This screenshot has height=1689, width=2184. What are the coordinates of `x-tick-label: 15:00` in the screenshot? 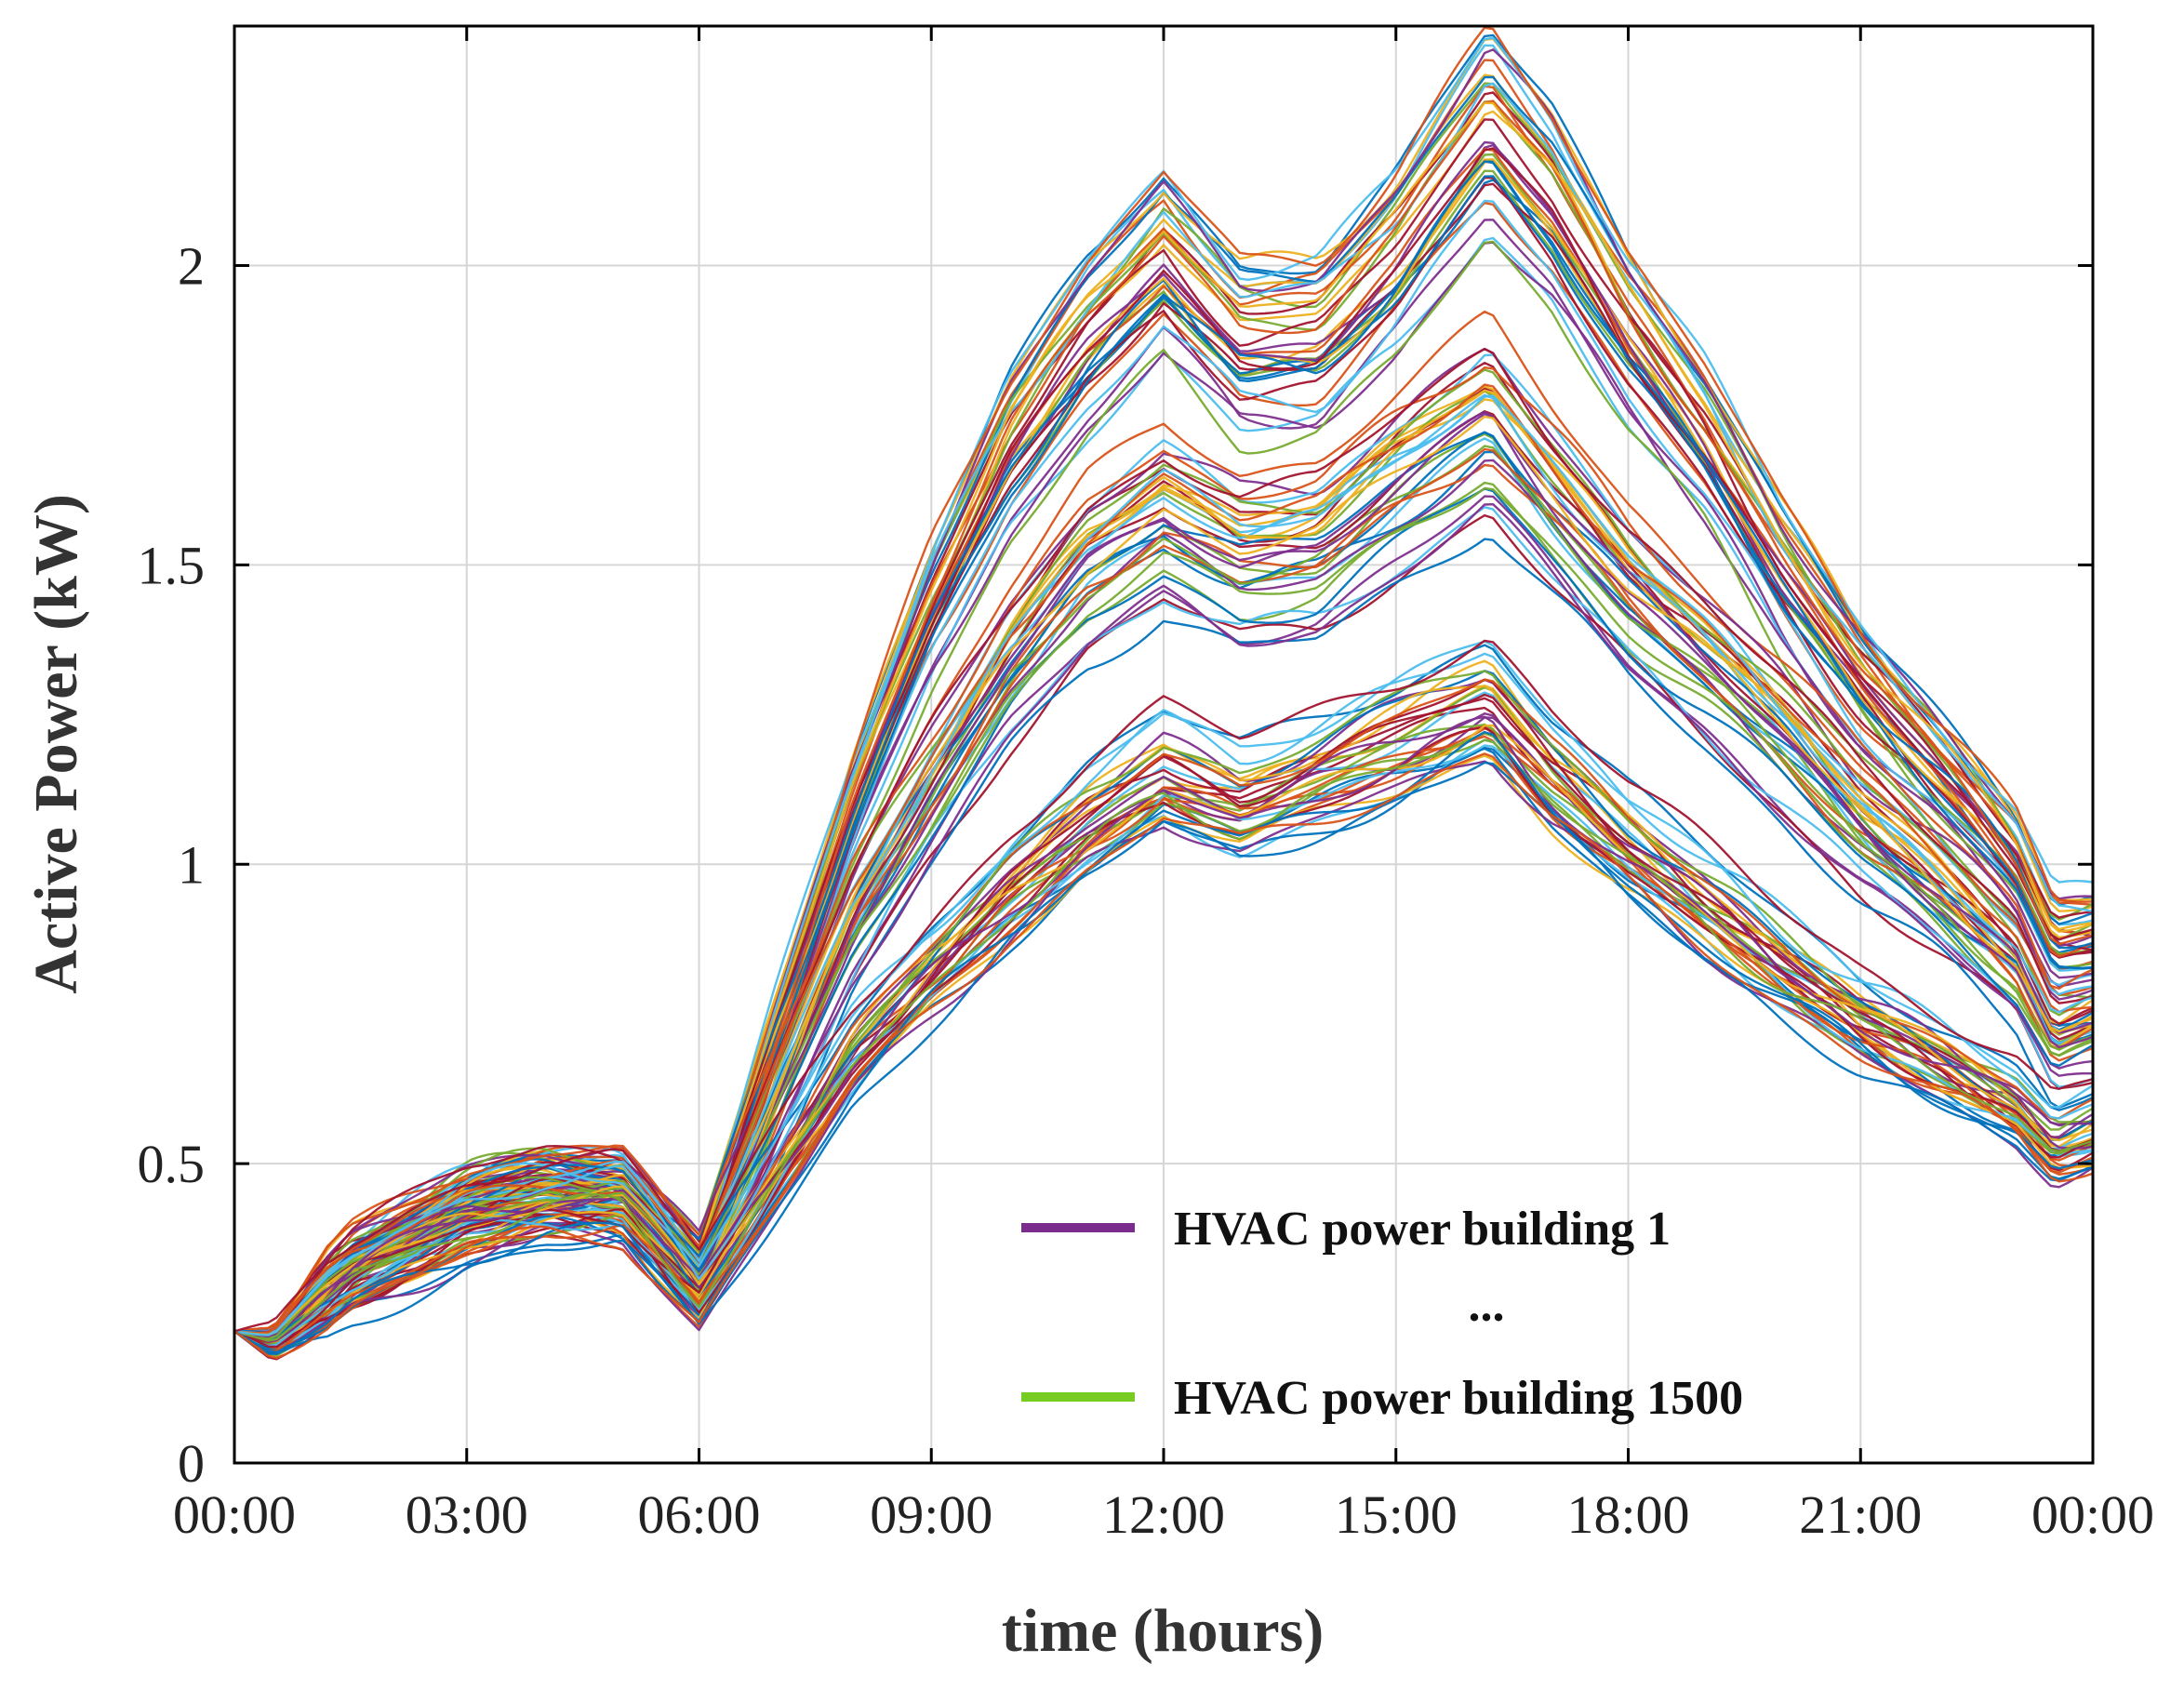 It's located at (1396, 1514).